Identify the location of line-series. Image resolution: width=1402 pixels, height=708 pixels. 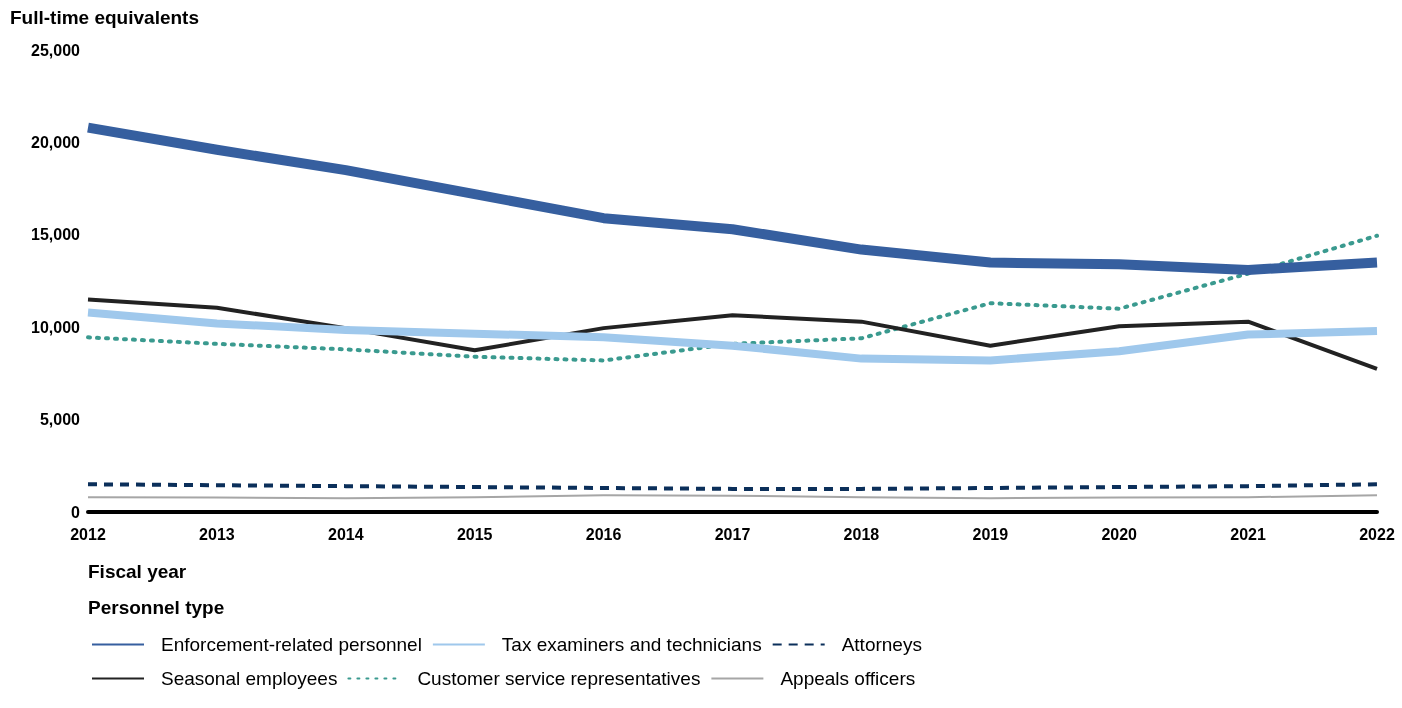
(732, 334).